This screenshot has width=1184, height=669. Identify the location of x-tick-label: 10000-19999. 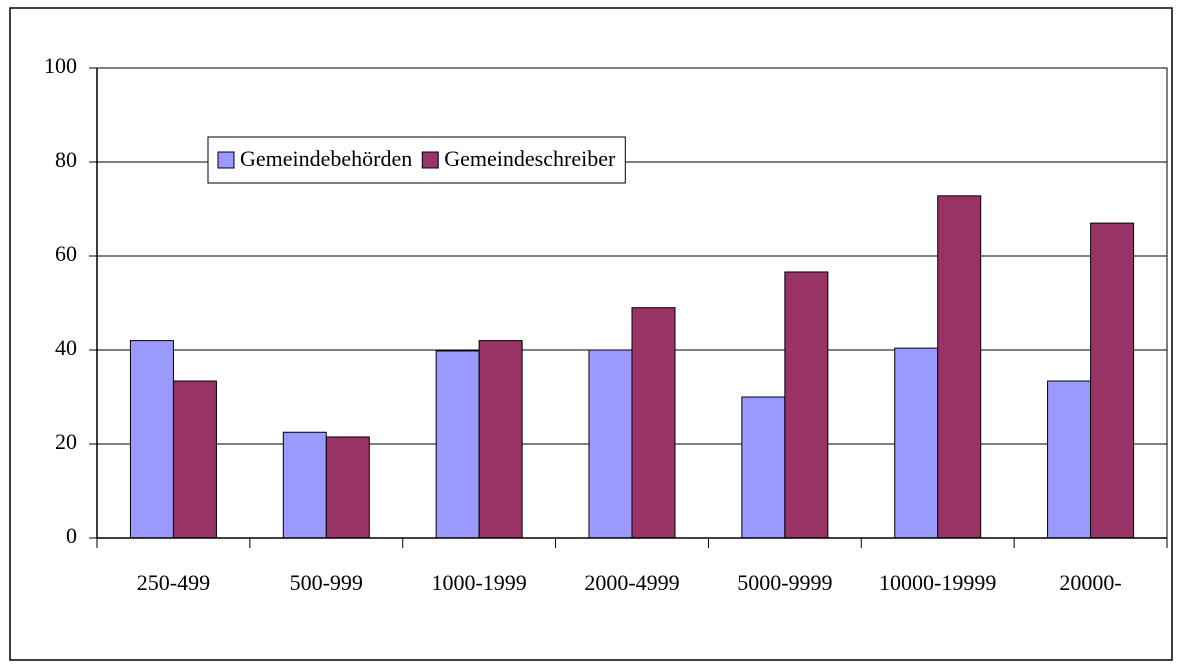
(937, 582).